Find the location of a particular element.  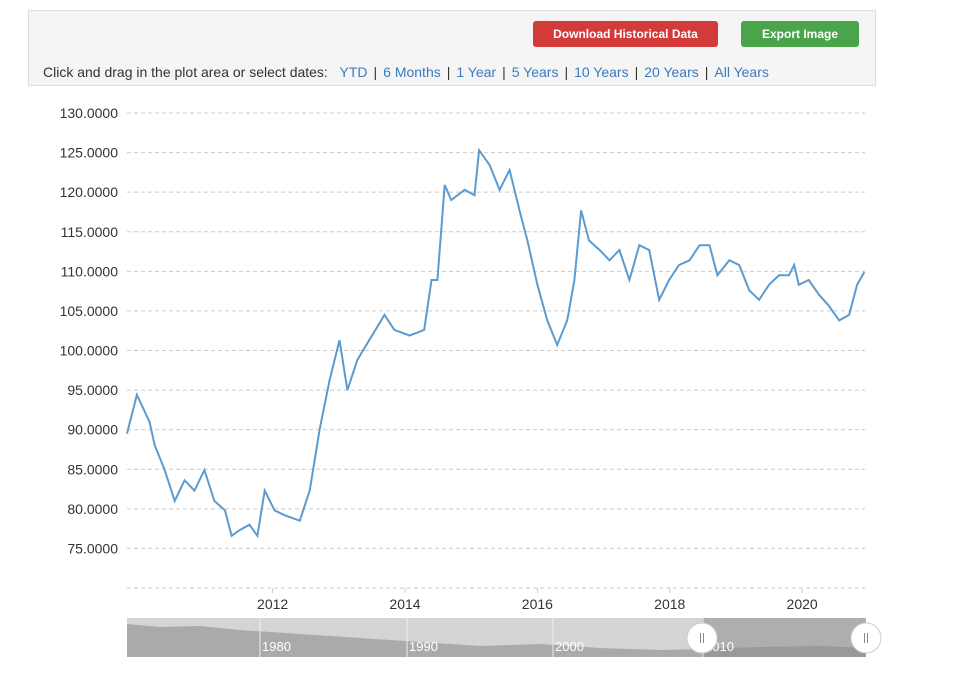

y-tick-label: 110.0000 is located at coordinates (90, 271).